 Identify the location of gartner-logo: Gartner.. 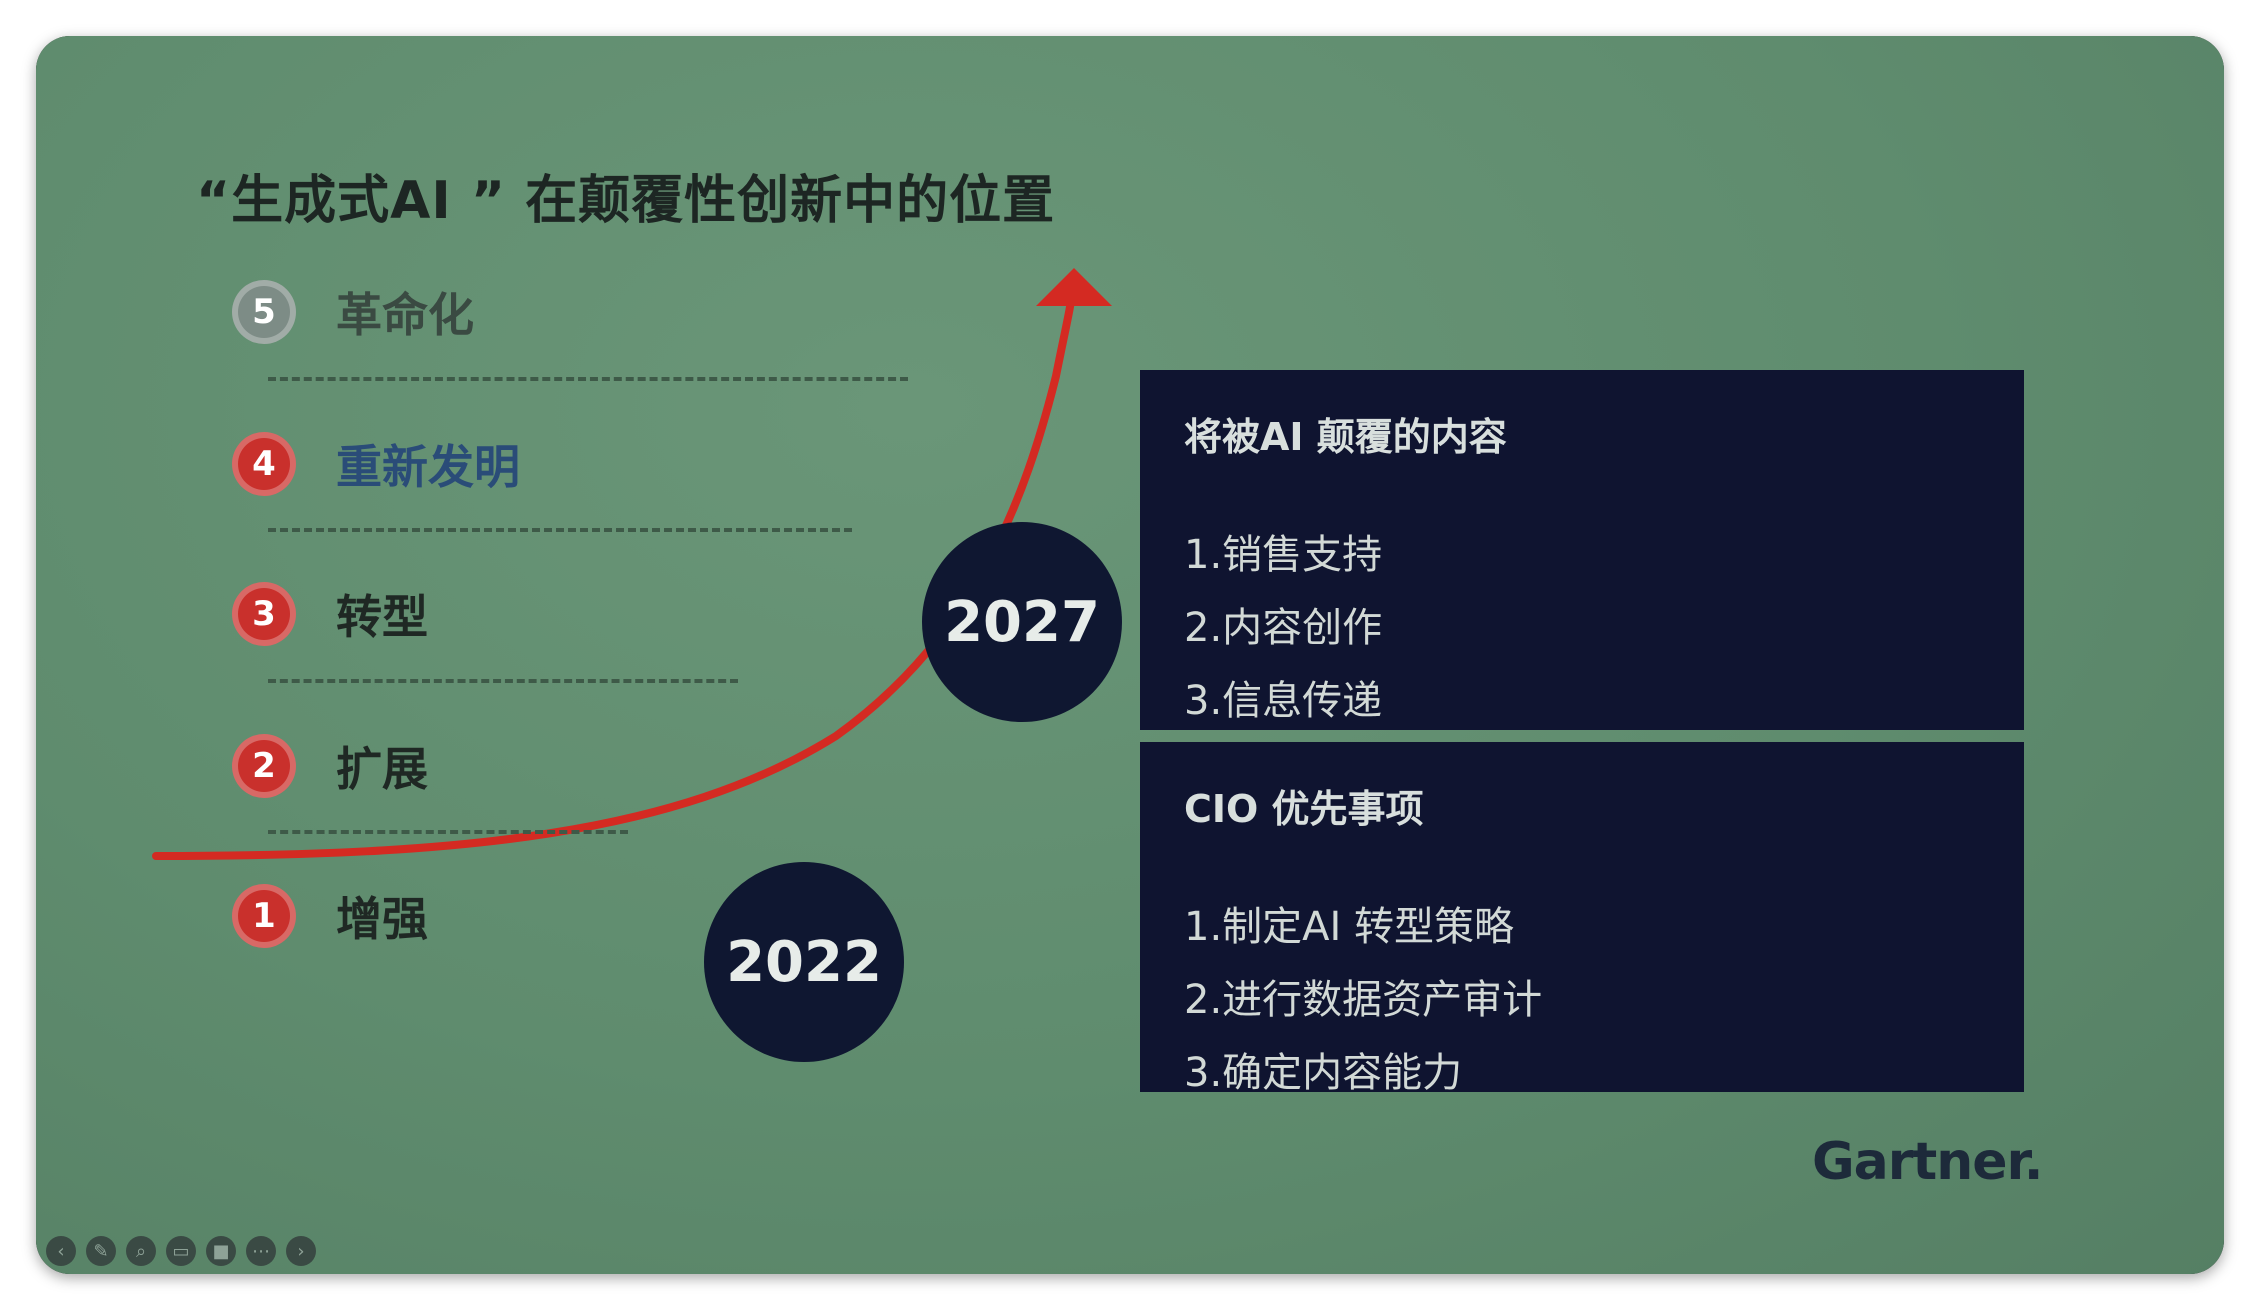
(1928, 1162).